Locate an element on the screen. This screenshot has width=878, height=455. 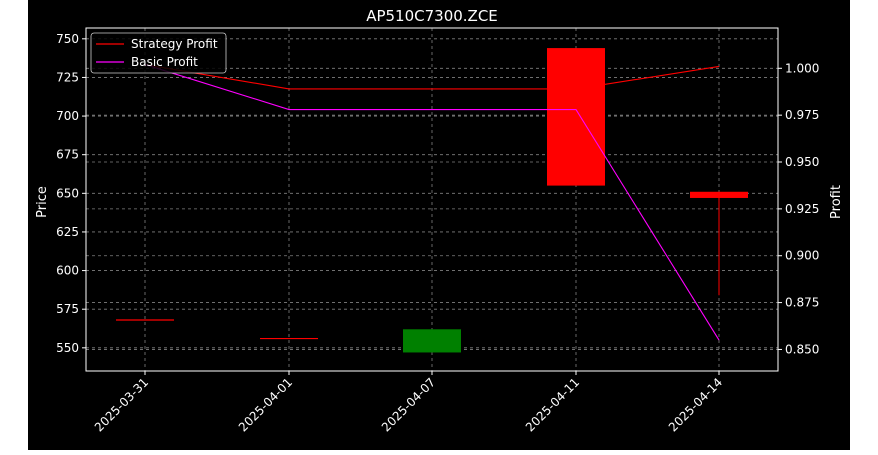
left-tick-label: 625 is located at coordinates (67, 232).